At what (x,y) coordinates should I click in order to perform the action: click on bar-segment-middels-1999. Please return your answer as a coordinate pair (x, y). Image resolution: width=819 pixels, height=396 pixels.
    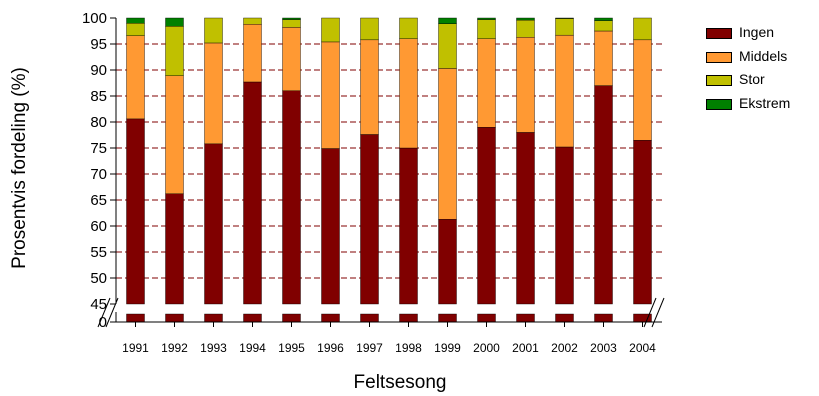
    Looking at the image, I should click on (447, 144).